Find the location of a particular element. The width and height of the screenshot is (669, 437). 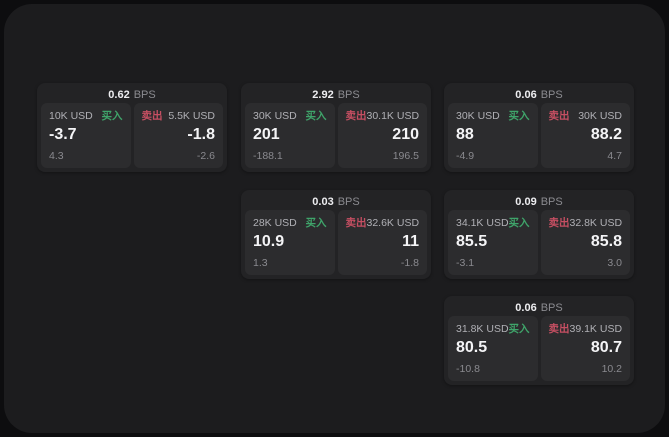

bps-value: 0.62 is located at coordinates (119, 95).